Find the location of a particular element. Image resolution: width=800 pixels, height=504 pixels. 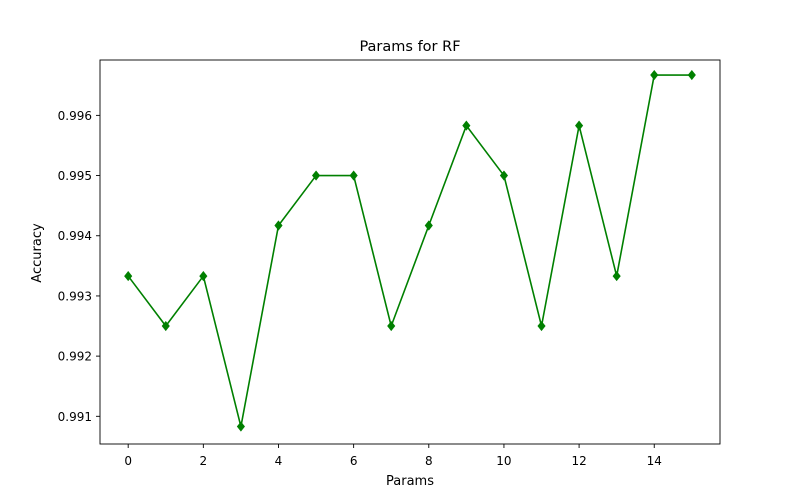

y-tick-label-0: 0.991 is located at coordinates (75, 417).